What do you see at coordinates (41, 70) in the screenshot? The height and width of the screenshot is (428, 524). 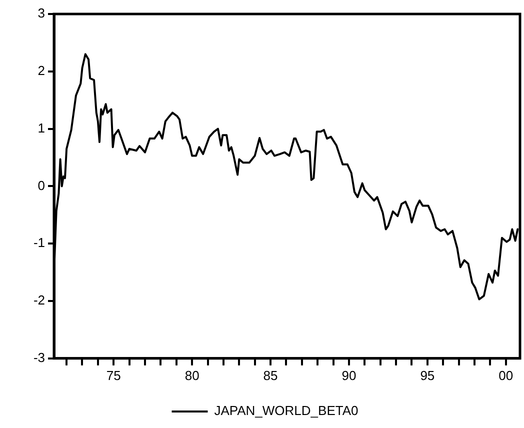 I see `y-tick-label: 2` at bounding box center [41, 70].